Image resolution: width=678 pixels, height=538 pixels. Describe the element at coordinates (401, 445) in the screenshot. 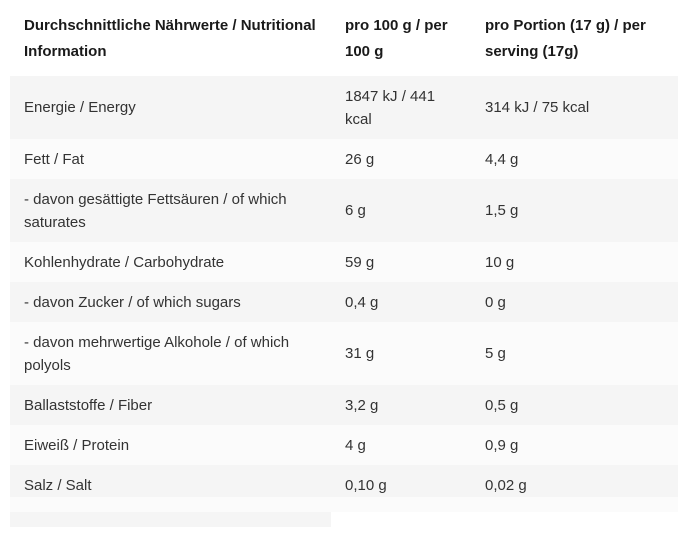

I see `row-per-100g-cell: 4 g` at that location.